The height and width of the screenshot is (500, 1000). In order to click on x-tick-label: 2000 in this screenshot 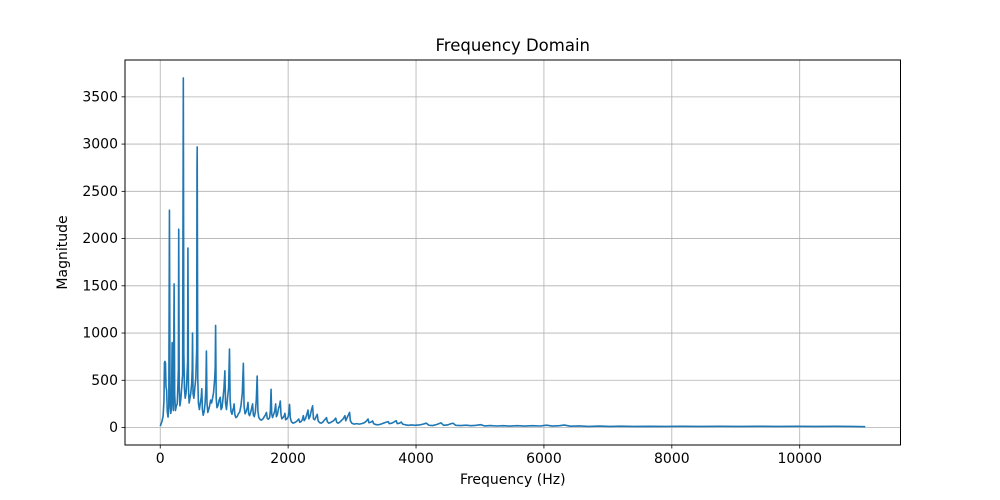, I will do `click(288, 459)`.